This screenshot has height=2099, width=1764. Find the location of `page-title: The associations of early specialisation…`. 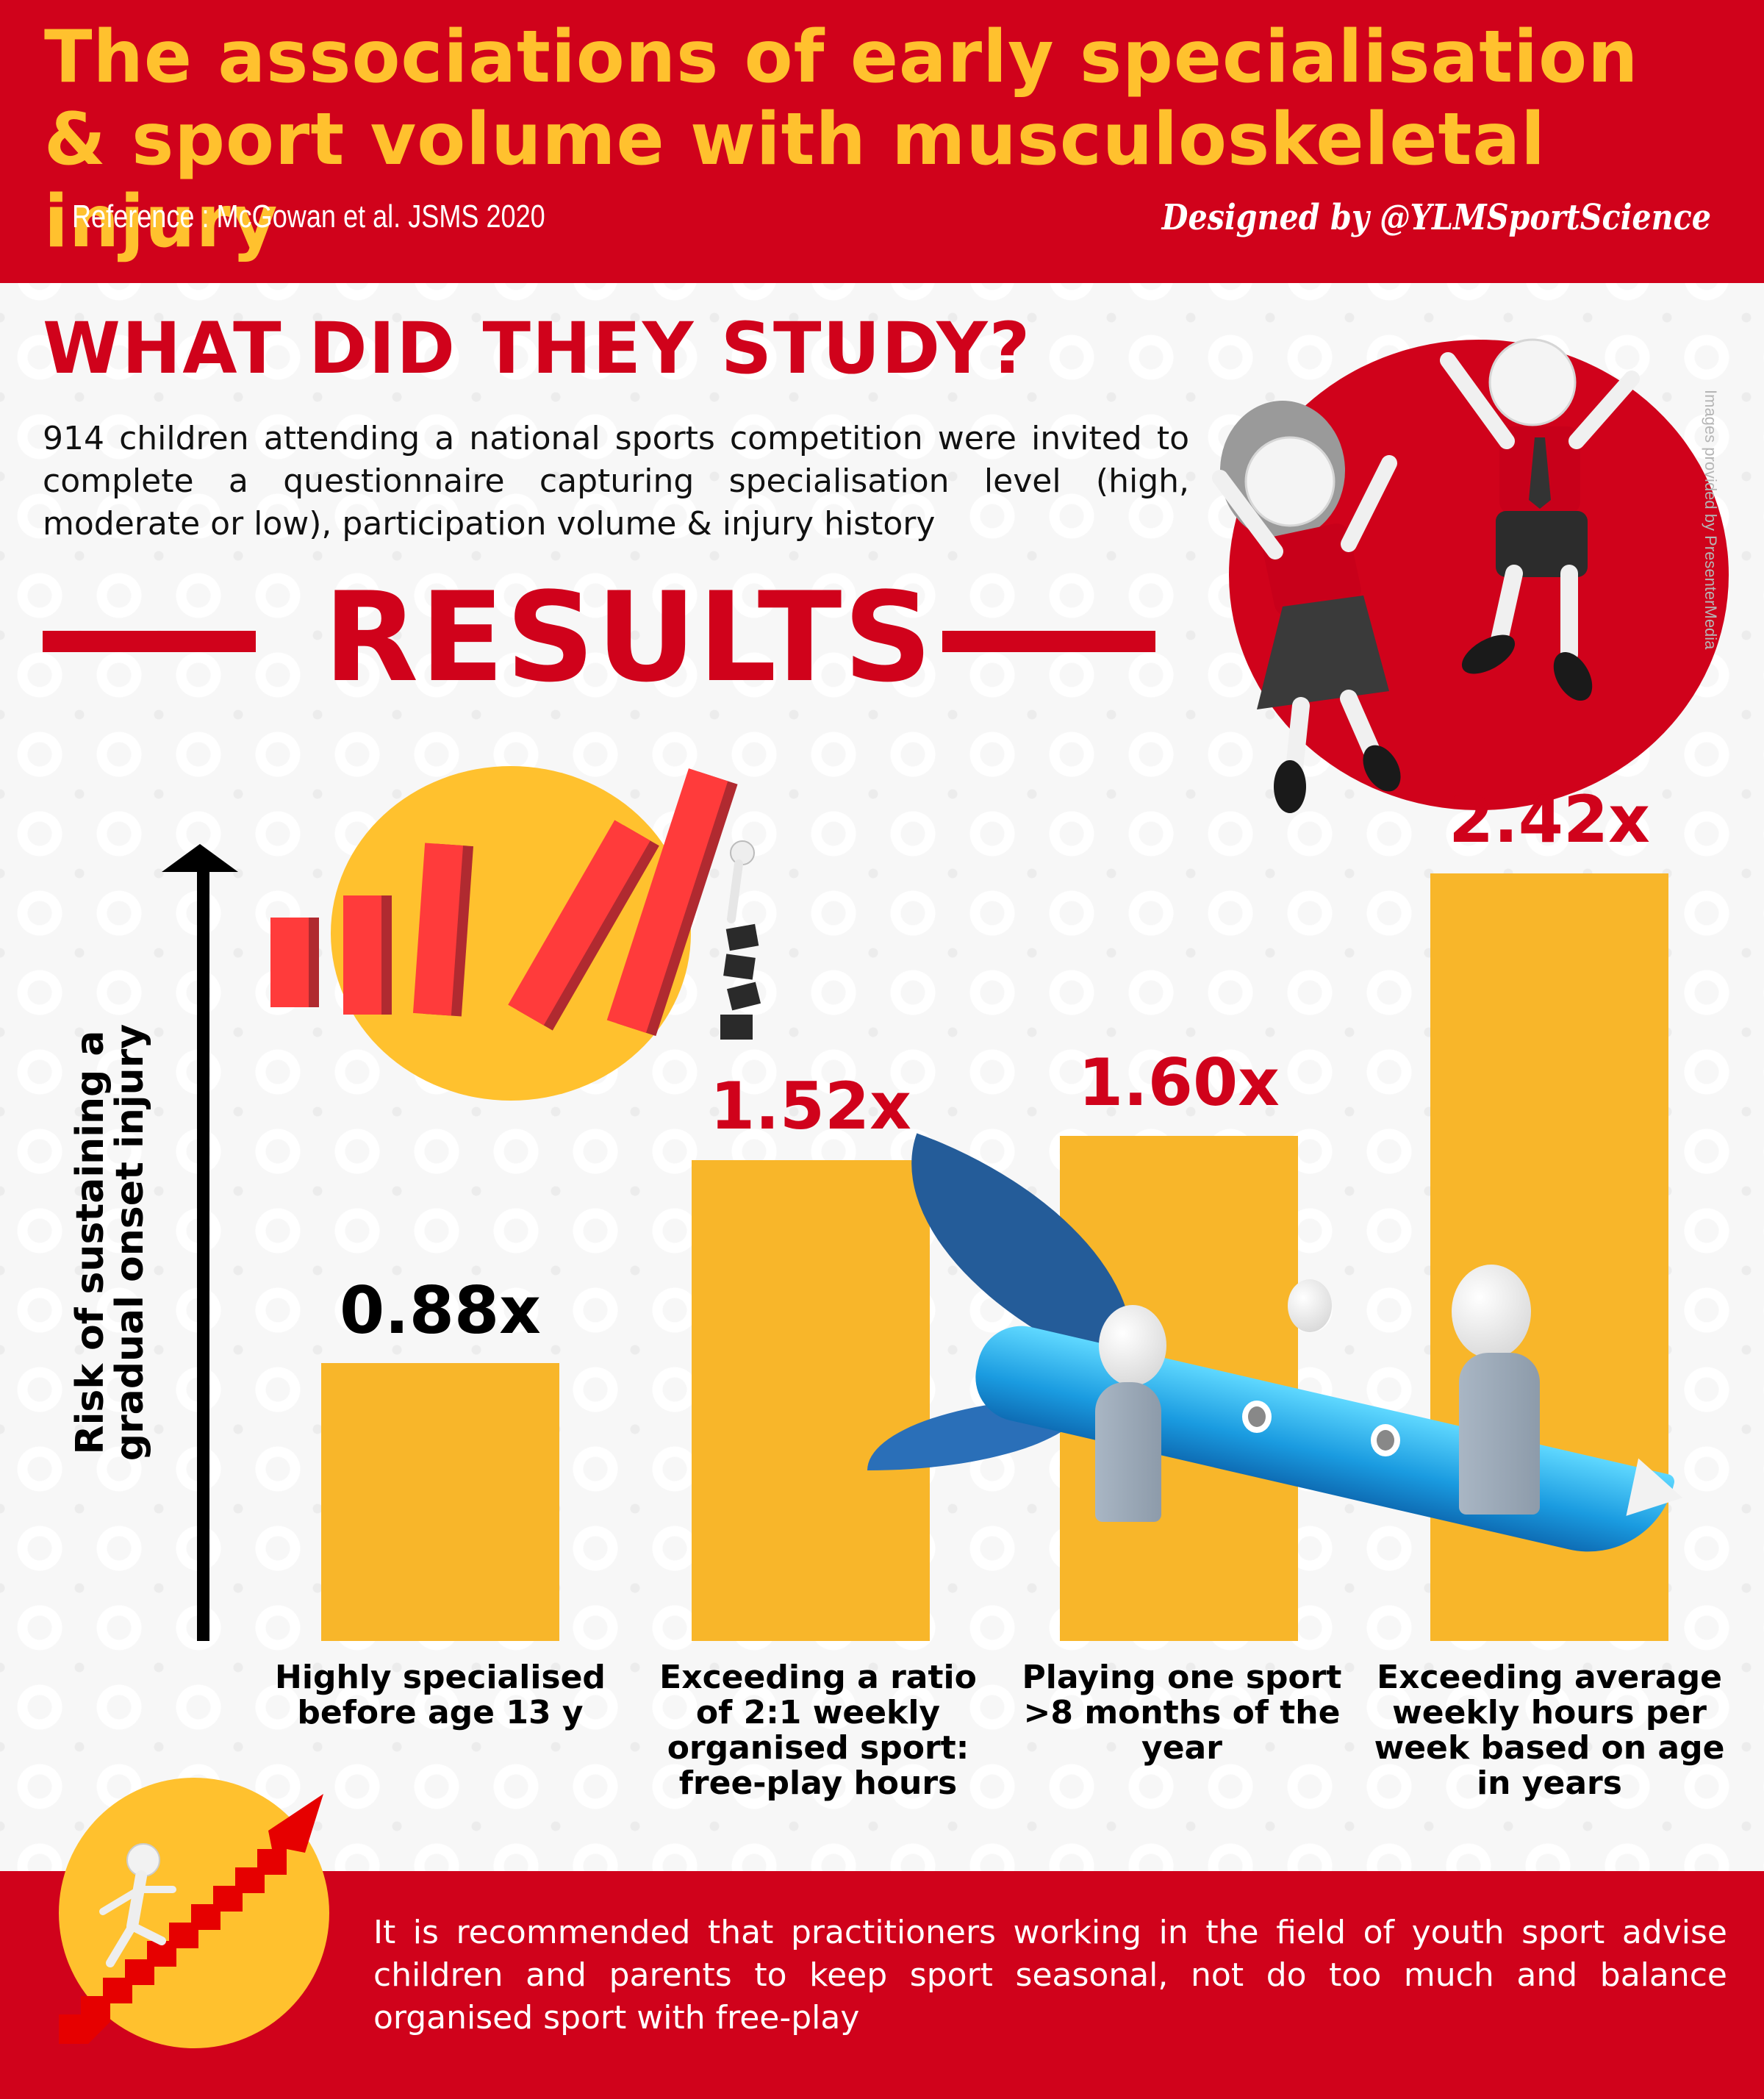

page-title: The associations of early specialisation… is located at coordinates (841, 139).